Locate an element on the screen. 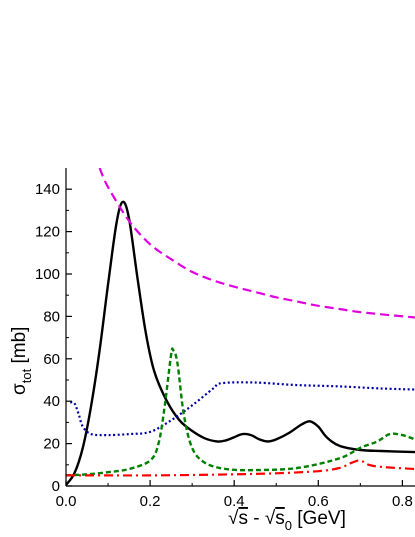 Image resolution: width=415 pixels, height=537 pixels. x-axis-title: √s - √s0 [GeV] is located at coordinates (287, 520).